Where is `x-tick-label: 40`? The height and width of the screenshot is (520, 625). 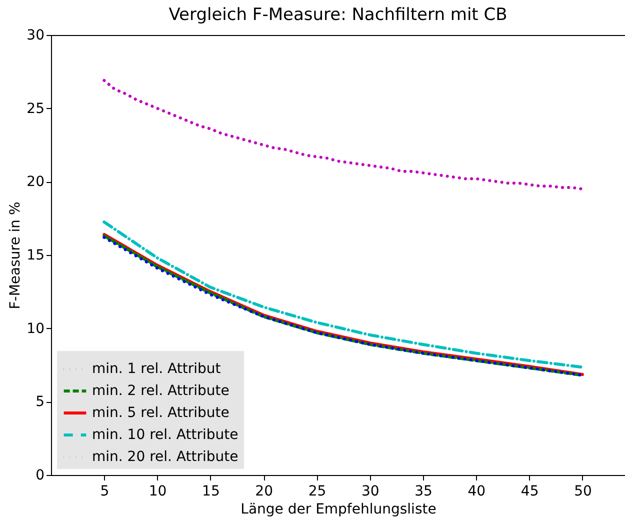 x-tick-label: 40 is located at coordinates (477, 492).